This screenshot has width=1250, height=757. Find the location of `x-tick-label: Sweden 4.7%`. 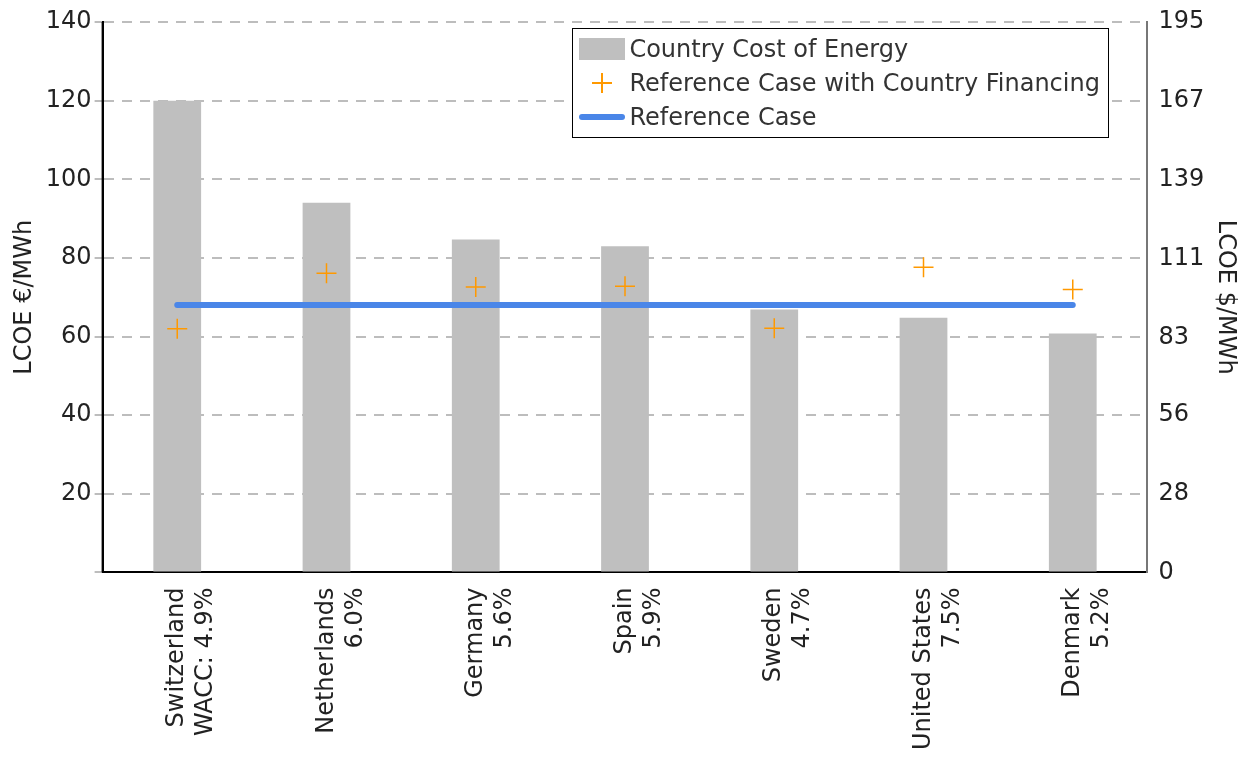

x-tick-label: Sweden 4.7% is located at coordinates (787, 635).